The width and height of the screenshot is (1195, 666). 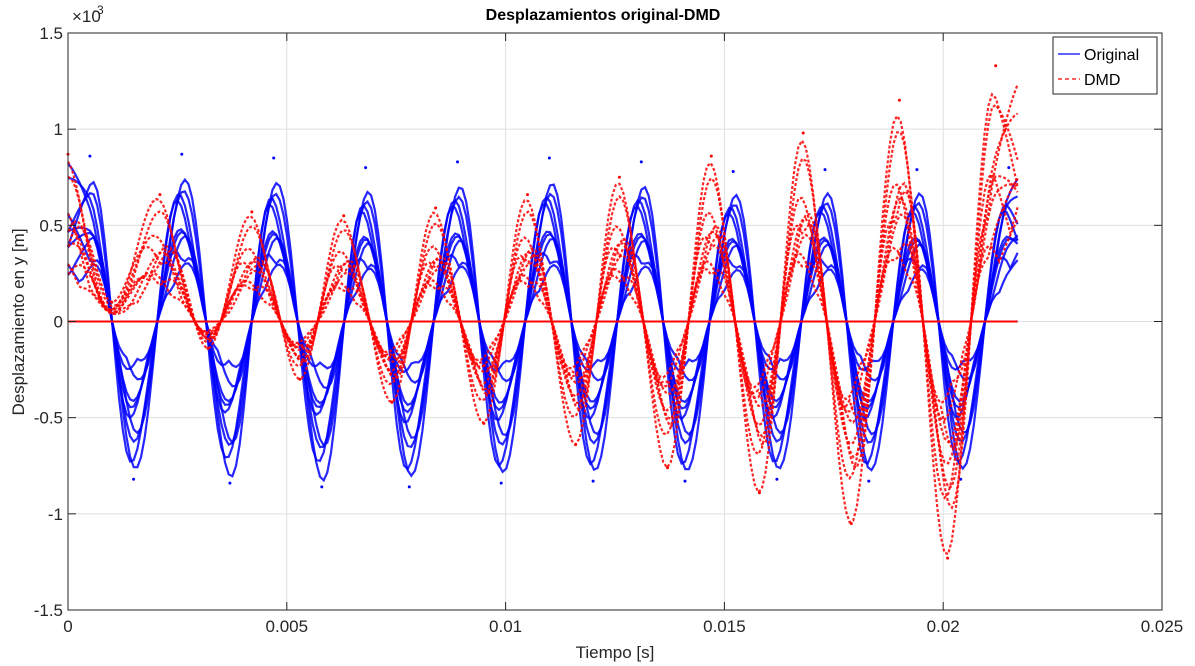 What do you see at coordinates (67, 626) in the screenshot?
I see `x-tick-label: 0` at bounding box center [67, 626].